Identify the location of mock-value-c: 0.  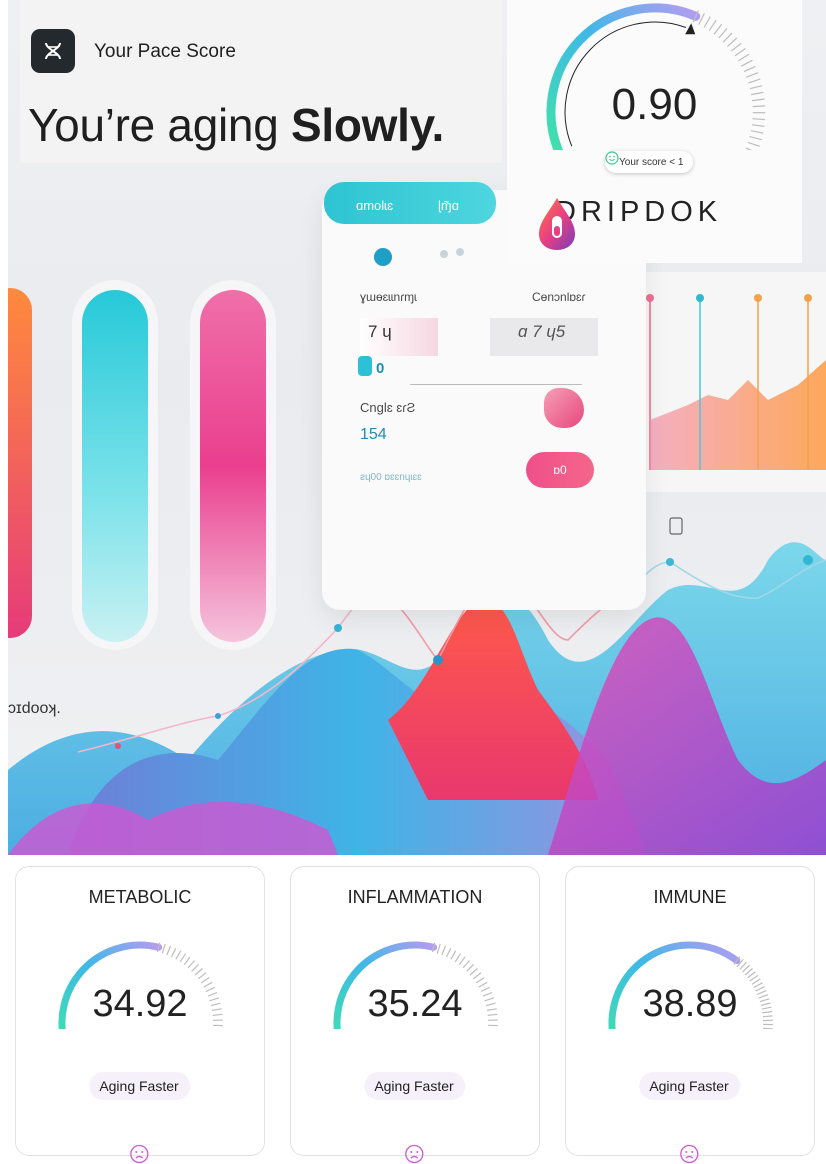
(380, 368).